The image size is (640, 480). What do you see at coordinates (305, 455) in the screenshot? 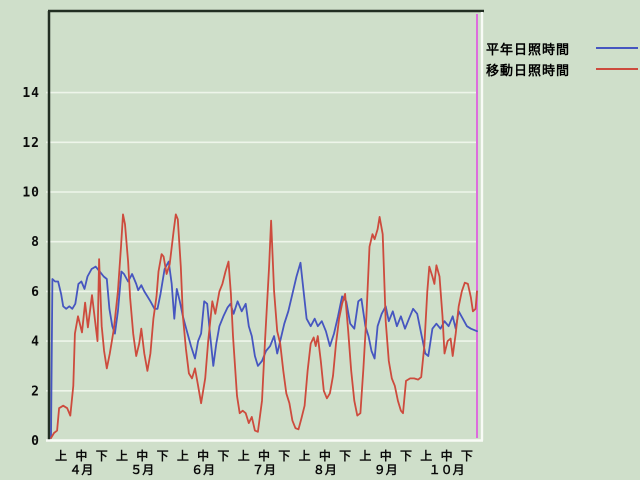
I see `period-label-4-0: 上` at bounding box center [305, 455].